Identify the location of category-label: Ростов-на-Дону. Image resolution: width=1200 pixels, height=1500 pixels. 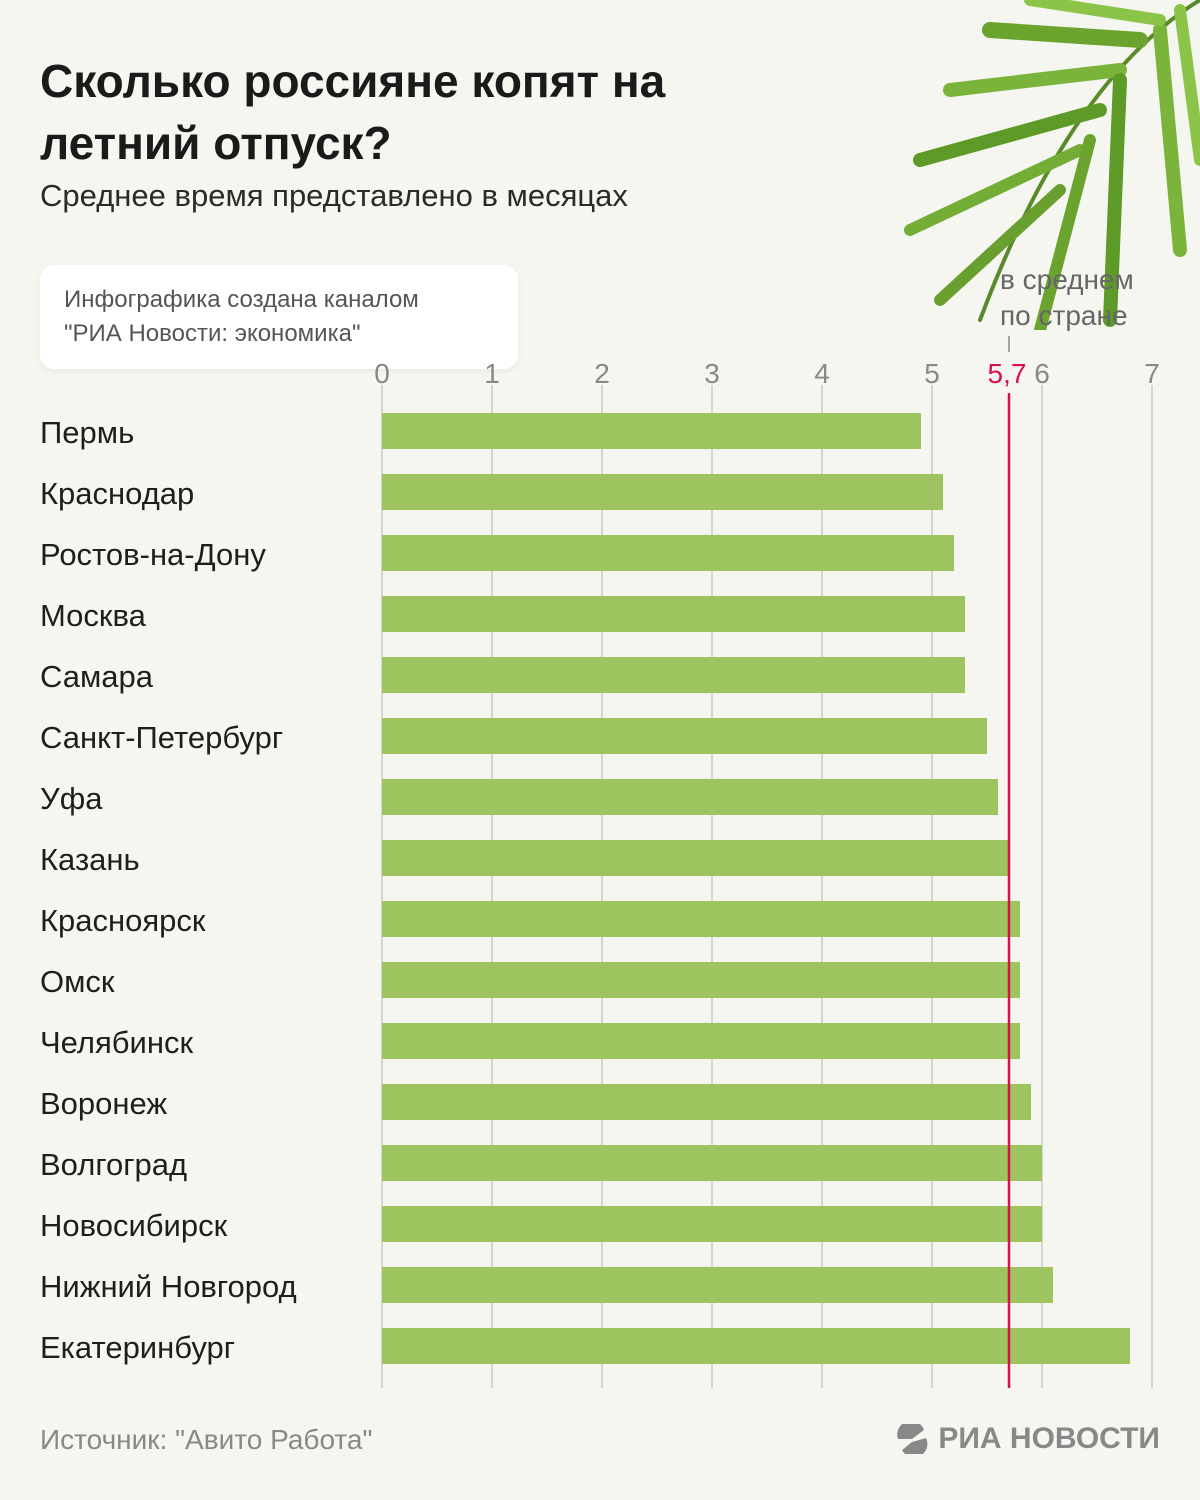
(153, 554).